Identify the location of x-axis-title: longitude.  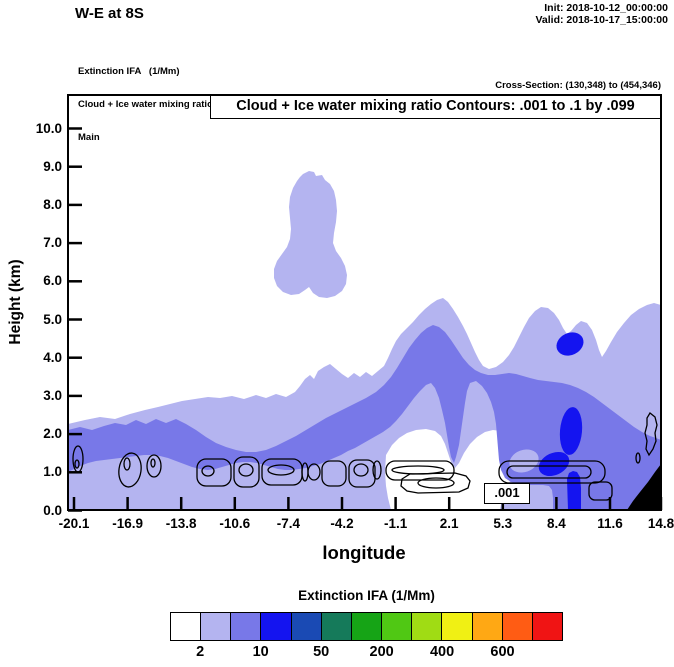
(364, 552).